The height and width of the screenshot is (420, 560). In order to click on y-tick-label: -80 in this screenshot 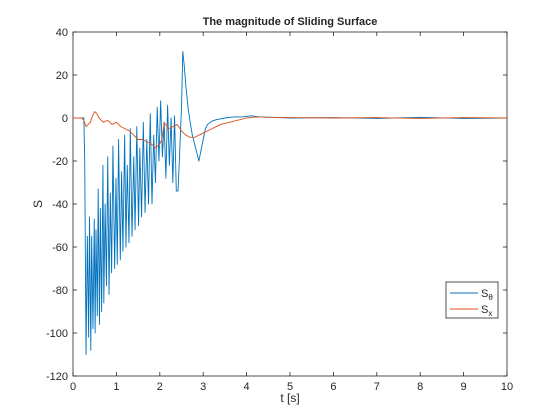, I will do `click(60, 291)`.